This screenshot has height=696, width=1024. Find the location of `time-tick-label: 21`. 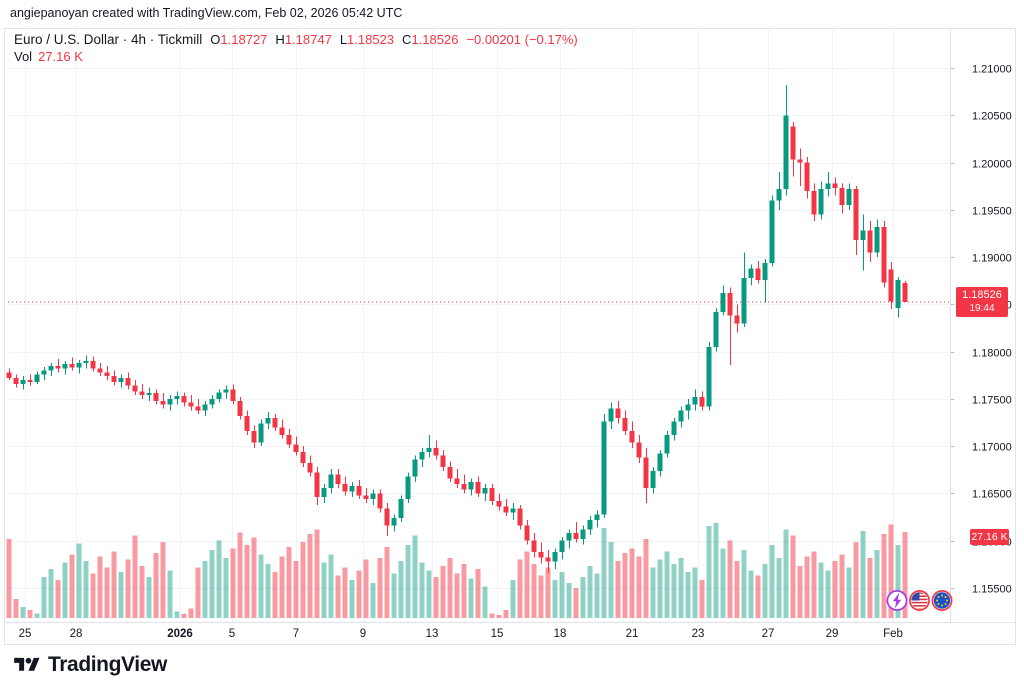

time-tick-label: 21 is located at coordinates (632, 634).